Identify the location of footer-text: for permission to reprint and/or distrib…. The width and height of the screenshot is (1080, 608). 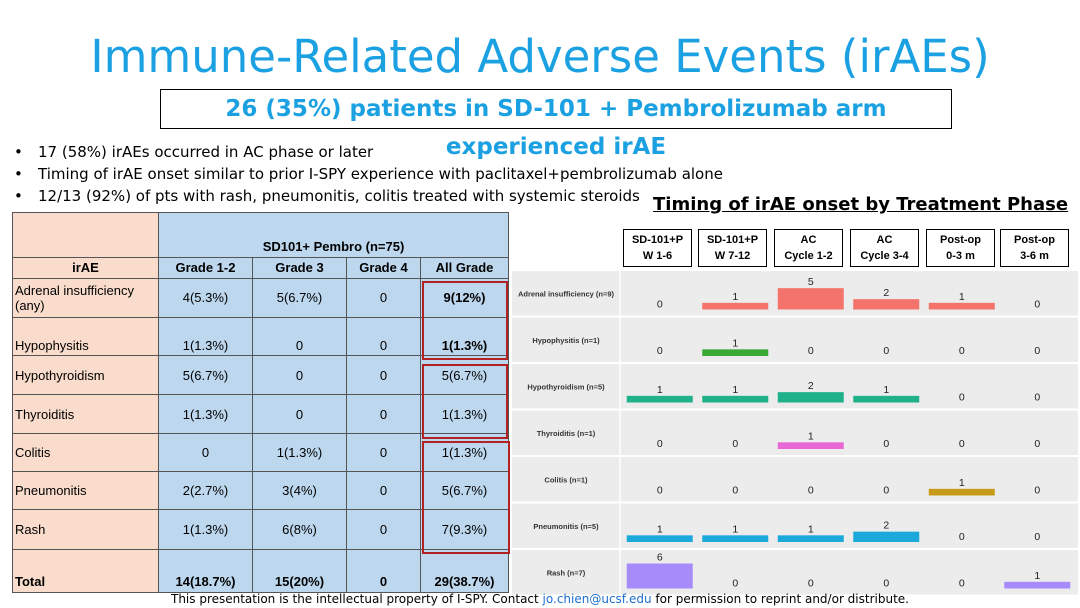
(780, 599).